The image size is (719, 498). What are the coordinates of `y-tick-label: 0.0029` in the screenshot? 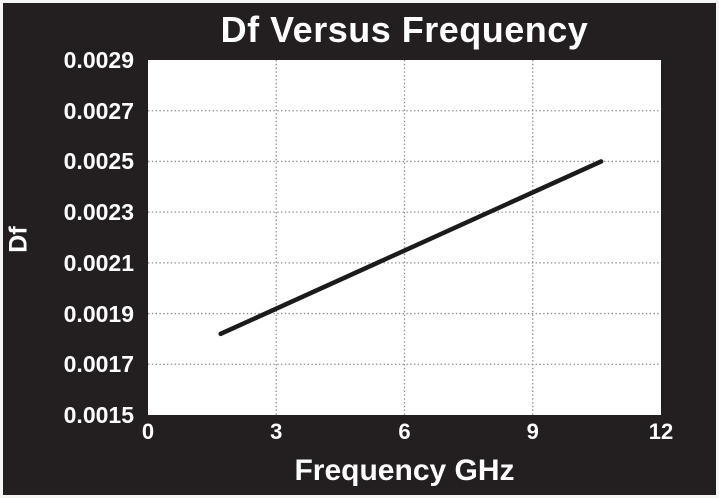 It's located at (98, 60).